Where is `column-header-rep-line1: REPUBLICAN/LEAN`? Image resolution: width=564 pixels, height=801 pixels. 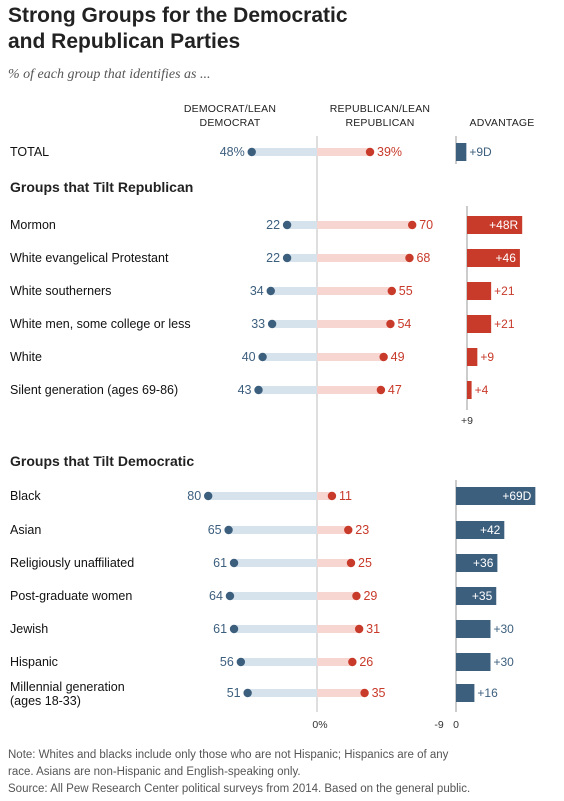
column-header-rep-line1: REPUBLICAN/LEAN is located at coordinates (380, 109).